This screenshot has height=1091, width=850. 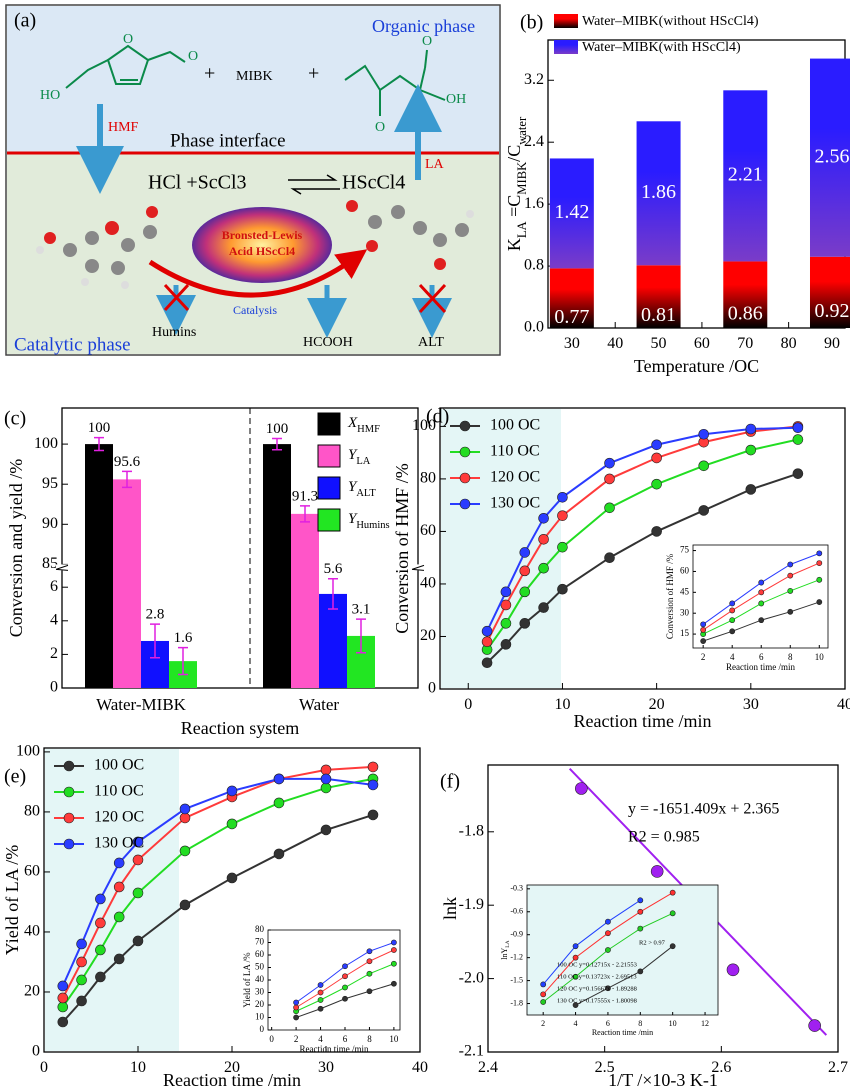 What do you see at coordinates (831, 311) in the screenshot?
I see `value-label: 0.92` at bounding box center [831, 311].